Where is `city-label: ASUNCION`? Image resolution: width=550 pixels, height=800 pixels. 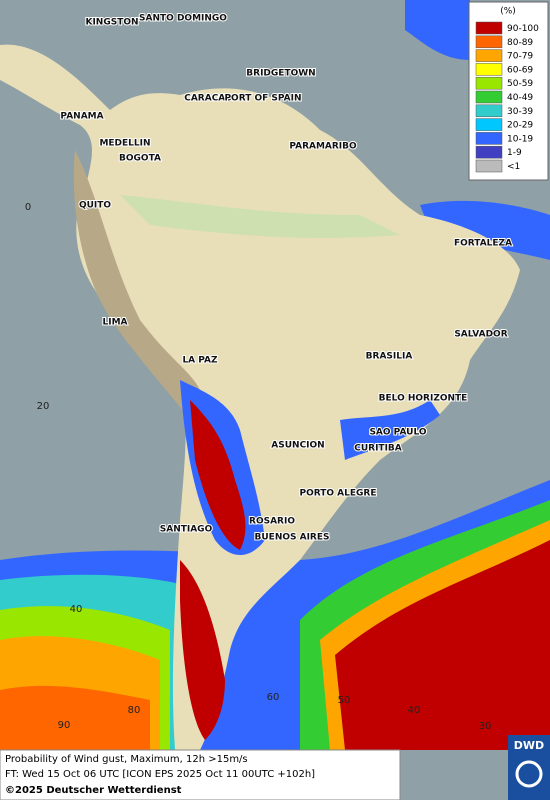 city-label: ASUNCION is located at coordinates (297, 446).